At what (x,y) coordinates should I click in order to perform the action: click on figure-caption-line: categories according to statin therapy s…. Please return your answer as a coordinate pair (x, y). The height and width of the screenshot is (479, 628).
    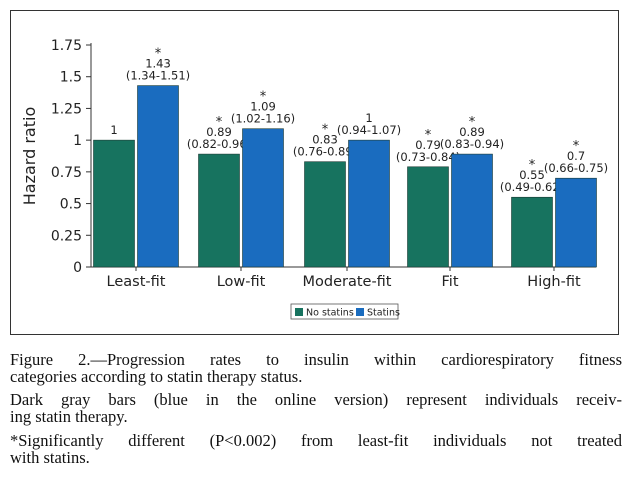
    Looking at the image, I should click on (156, 376).